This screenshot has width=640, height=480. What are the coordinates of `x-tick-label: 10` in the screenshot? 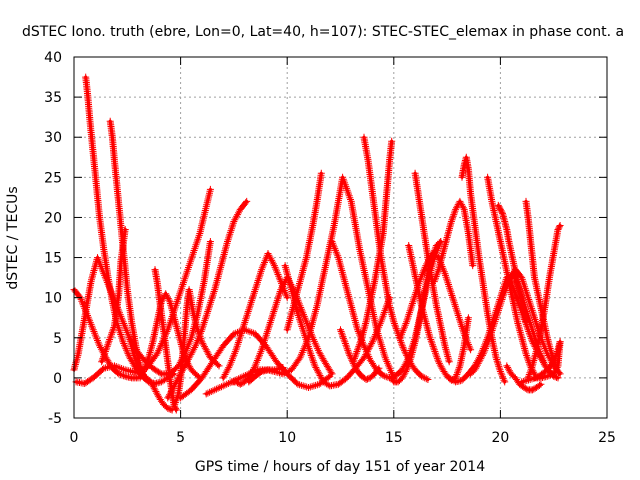 It's located at (287, 438).